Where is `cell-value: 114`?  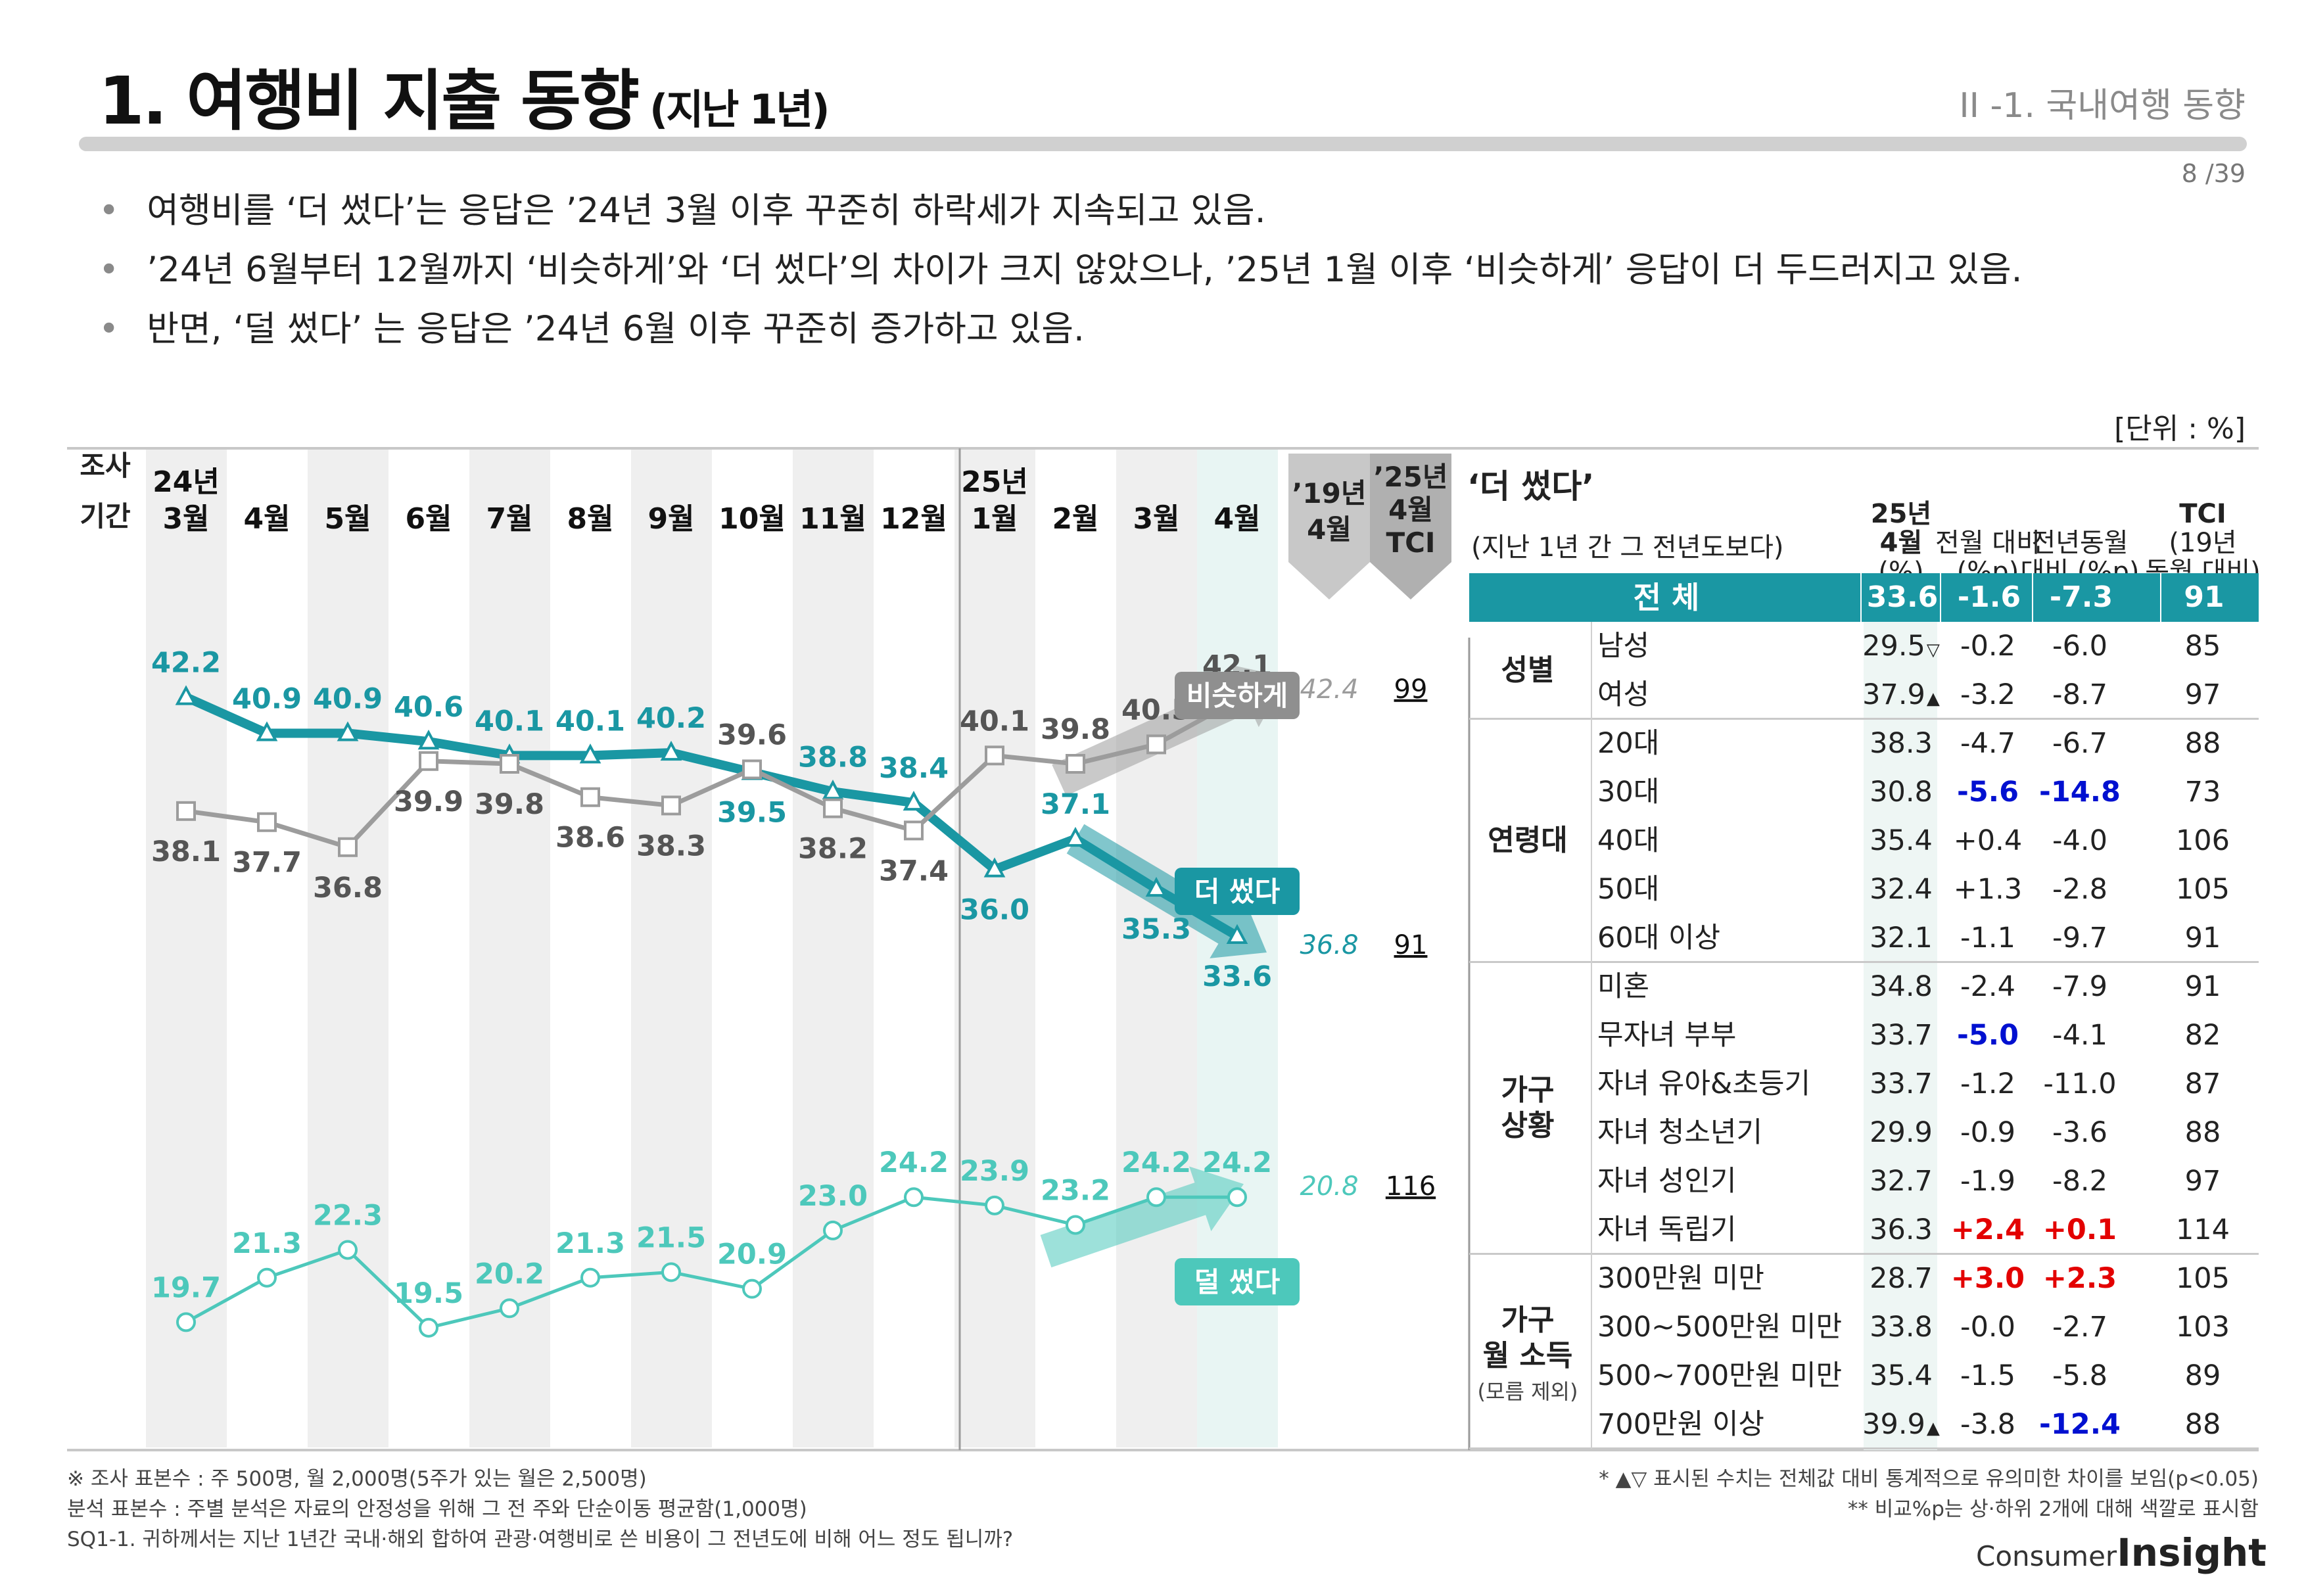
cell-value: 114 is located at coordinates (2202, 1229).